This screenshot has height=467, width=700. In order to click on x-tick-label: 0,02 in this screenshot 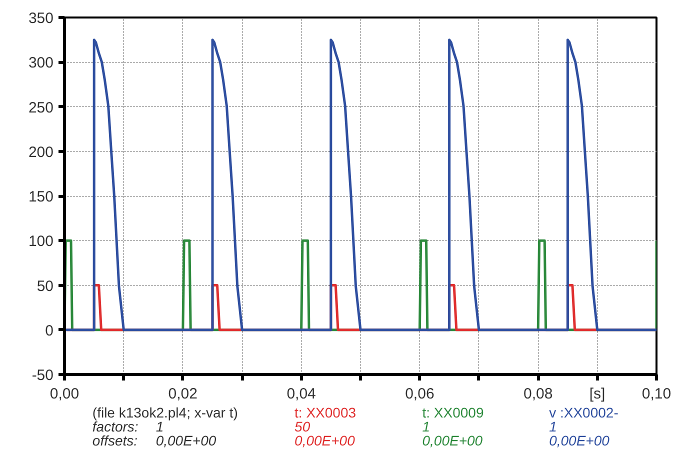, I will do `click(183, 394)`.